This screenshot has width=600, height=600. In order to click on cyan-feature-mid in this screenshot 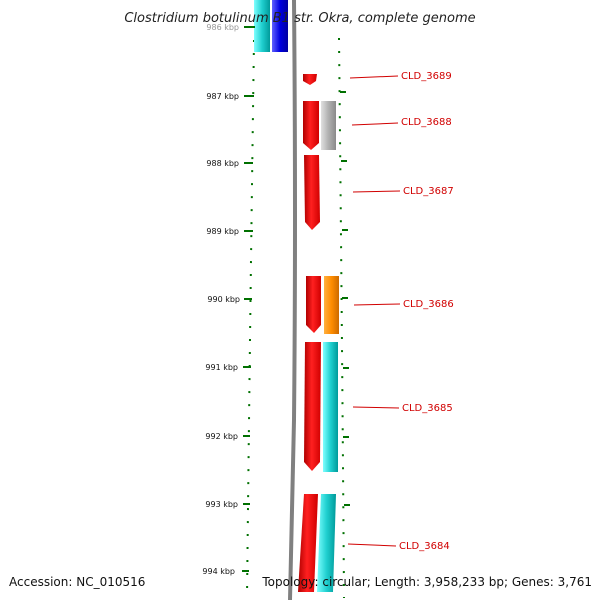, I will do `click(330, 407)`.